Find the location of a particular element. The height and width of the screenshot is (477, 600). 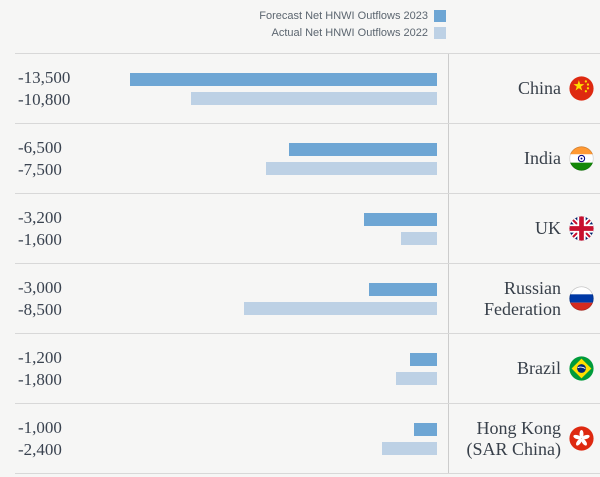

value-labels: -1,200 -1,800 is located at coordinates (40, 369).